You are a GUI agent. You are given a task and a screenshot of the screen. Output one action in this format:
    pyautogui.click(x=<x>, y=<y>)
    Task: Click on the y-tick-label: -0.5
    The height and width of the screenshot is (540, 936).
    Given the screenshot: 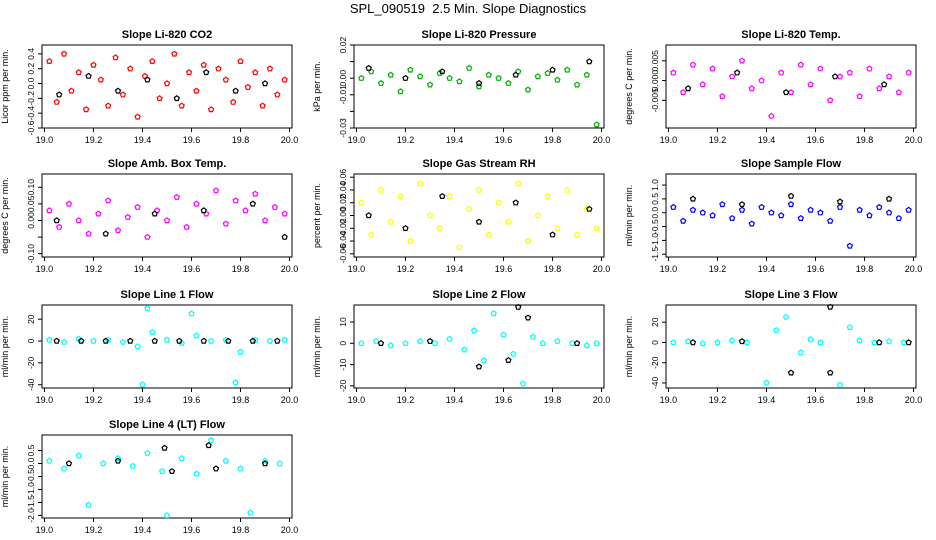 What is the action you would take?
    pyautogui.click(x=31, y=476)
    